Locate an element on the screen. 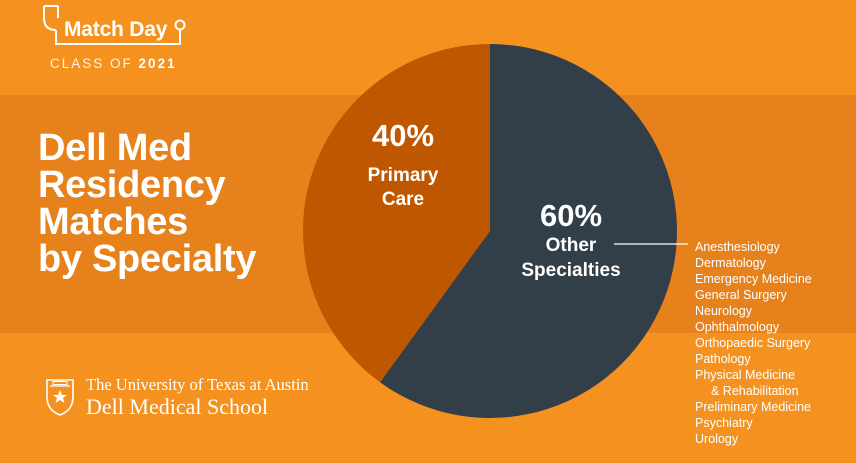 The image size is (856, 463). list-item: Emergency Medicine is located at coordinates (753, 279).